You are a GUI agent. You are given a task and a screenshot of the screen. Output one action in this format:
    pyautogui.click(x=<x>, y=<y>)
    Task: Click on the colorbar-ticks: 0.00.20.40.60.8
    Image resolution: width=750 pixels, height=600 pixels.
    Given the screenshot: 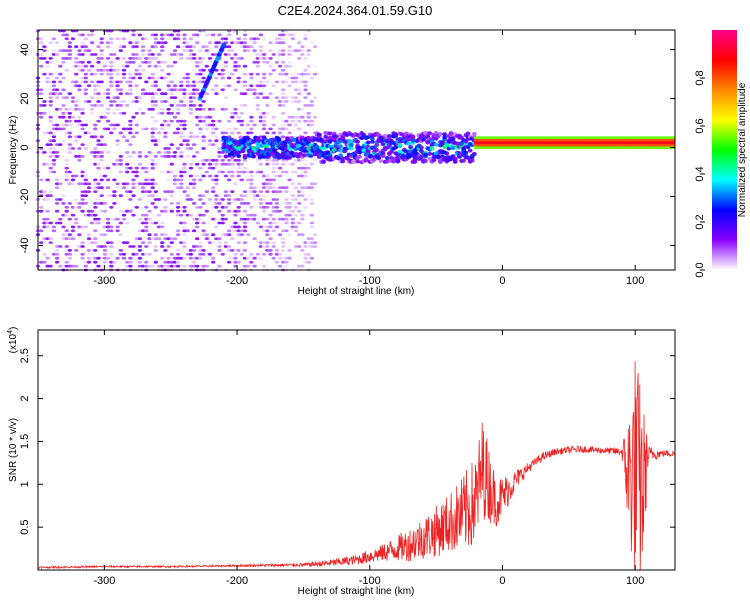 What is the action you would take?
    pyautogui.click(x=700, y=173)
    